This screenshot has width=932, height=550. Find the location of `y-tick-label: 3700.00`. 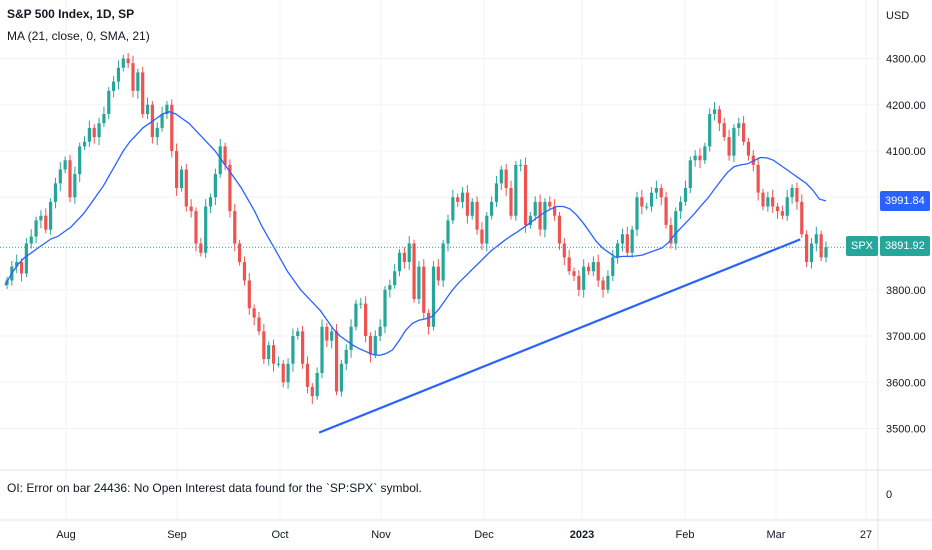

y-tick-label: 3700.00 is located at coordinates (906, 337).